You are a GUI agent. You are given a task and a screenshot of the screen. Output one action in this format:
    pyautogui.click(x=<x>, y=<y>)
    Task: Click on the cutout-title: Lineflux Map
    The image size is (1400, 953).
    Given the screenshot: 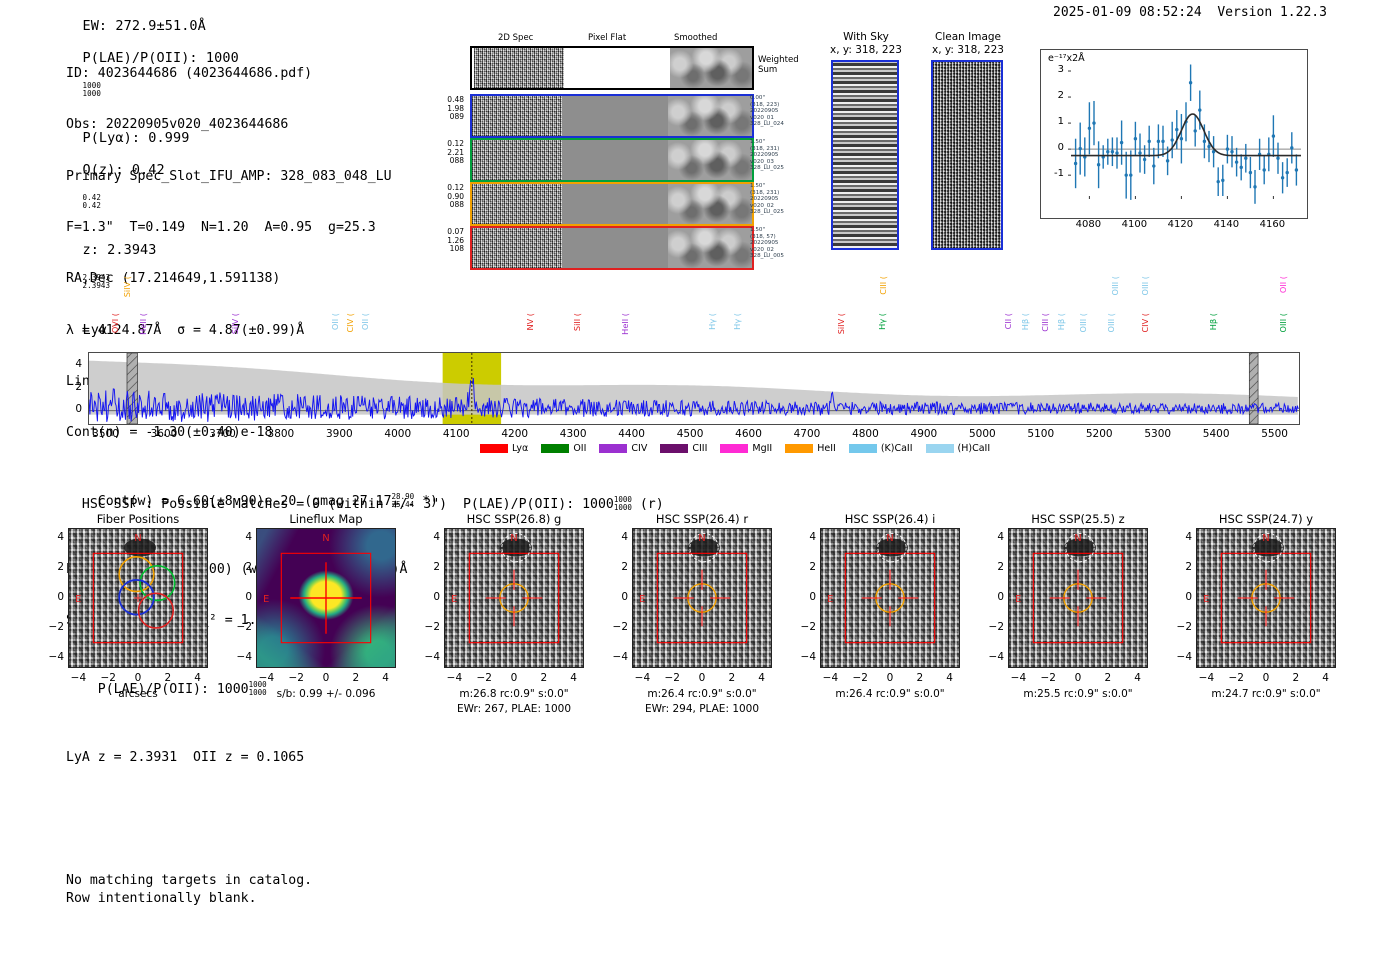 What is the action you would take?
    pyautogui.click(x=326, y=519)
    